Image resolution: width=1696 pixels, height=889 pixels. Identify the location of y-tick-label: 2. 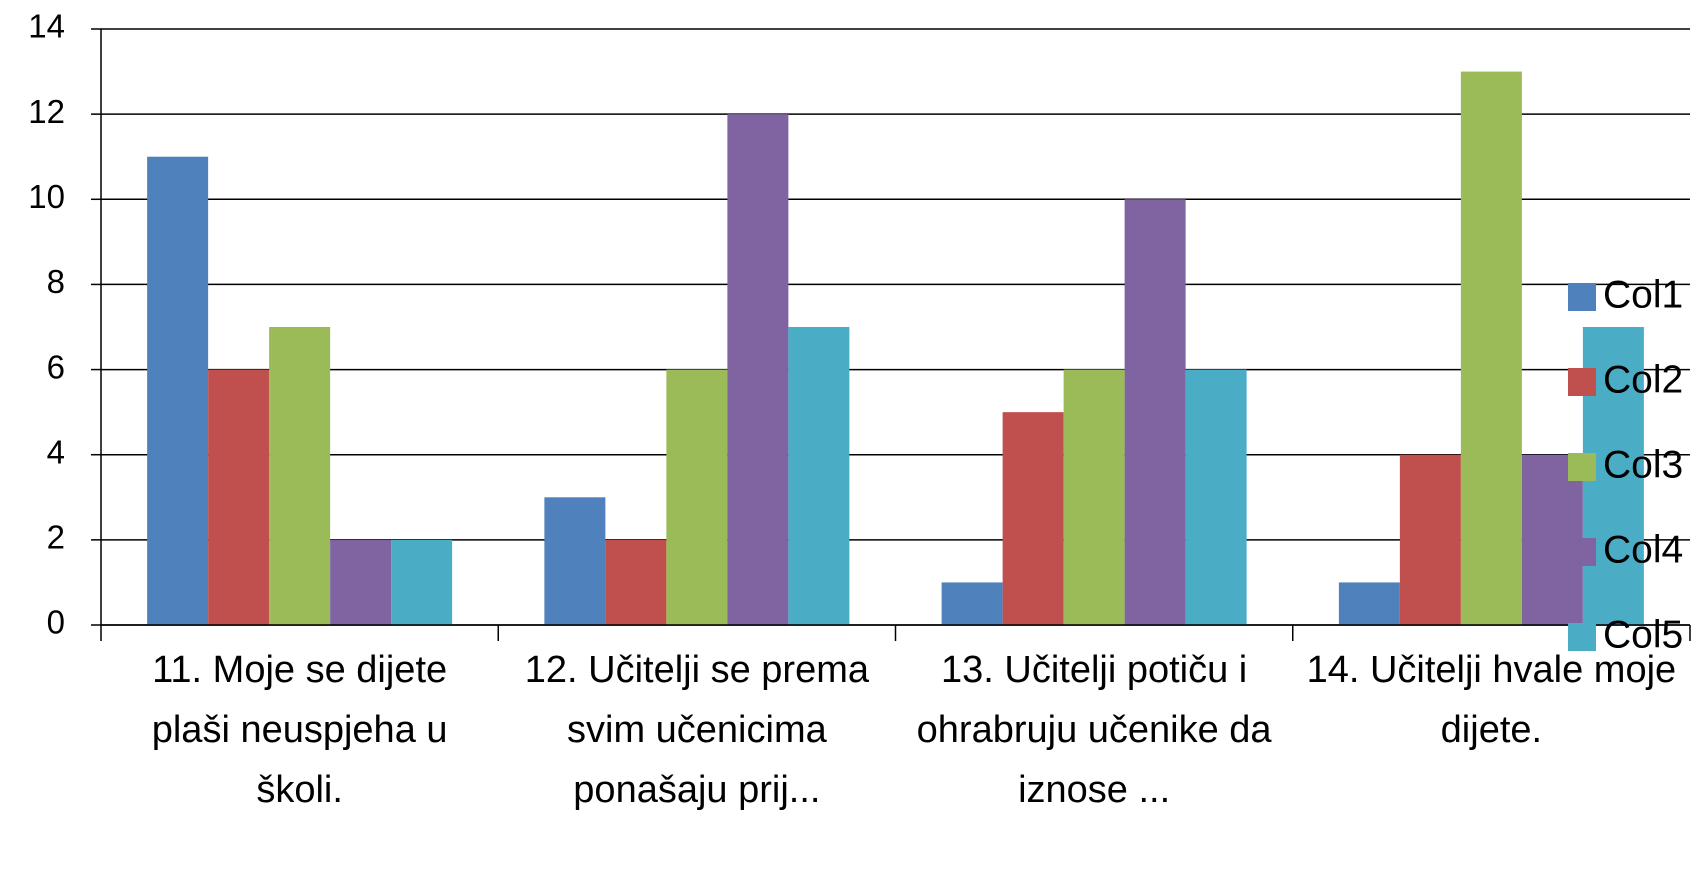
(56, 537).